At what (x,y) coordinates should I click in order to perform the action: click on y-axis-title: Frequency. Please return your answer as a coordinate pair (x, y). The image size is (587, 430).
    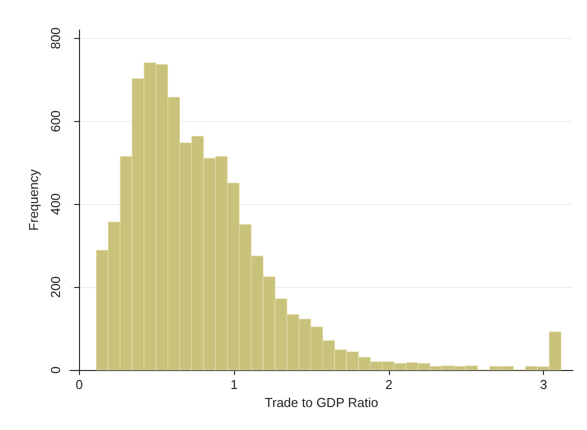
    Looking at the image, I should click on (33, 199).